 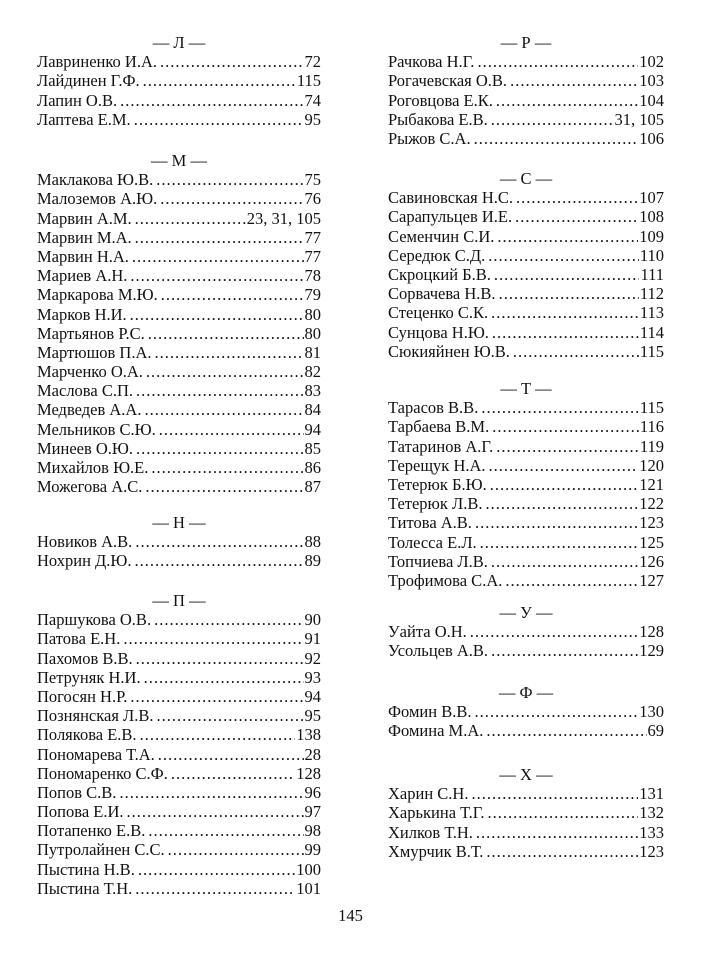 I want to click on section-header: — С —, so click(x=526, y=178).